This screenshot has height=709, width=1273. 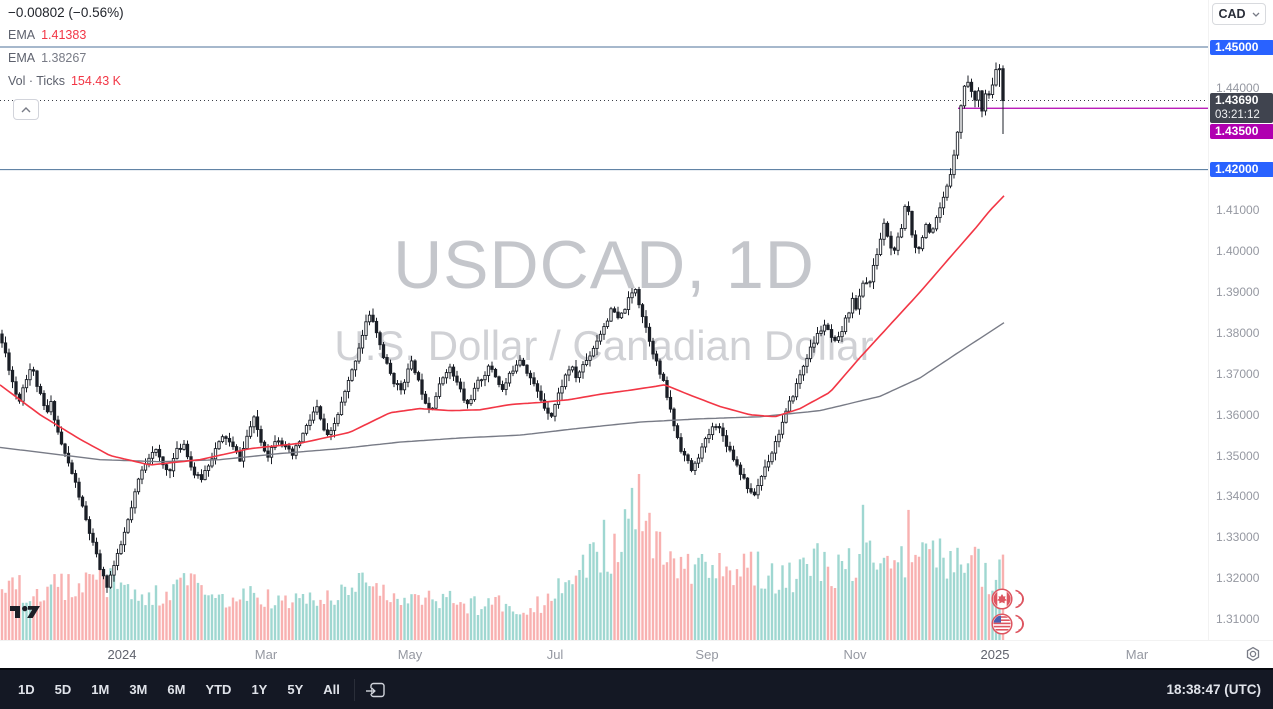 What do you see at coordinates (26, 689) in the screenshot?
I see `range-button-1d: 1D` at bounding box center [26, 689].